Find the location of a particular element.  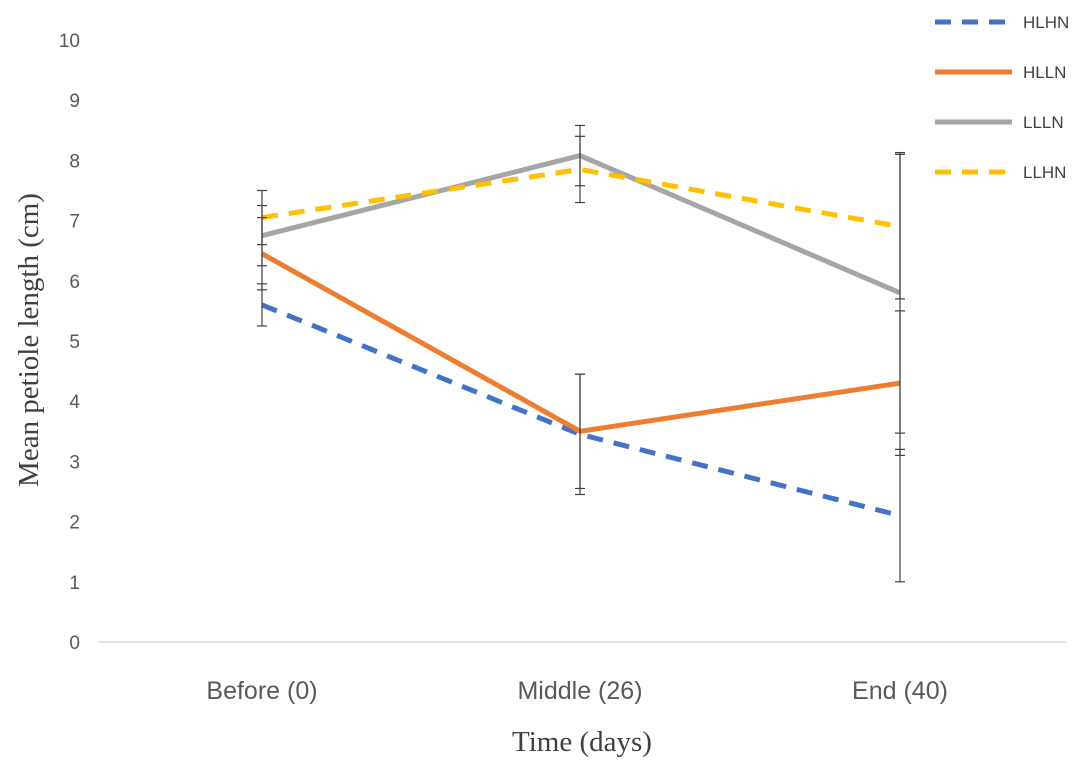

legend-label: LLLN is located at coordinates (1043, 122).